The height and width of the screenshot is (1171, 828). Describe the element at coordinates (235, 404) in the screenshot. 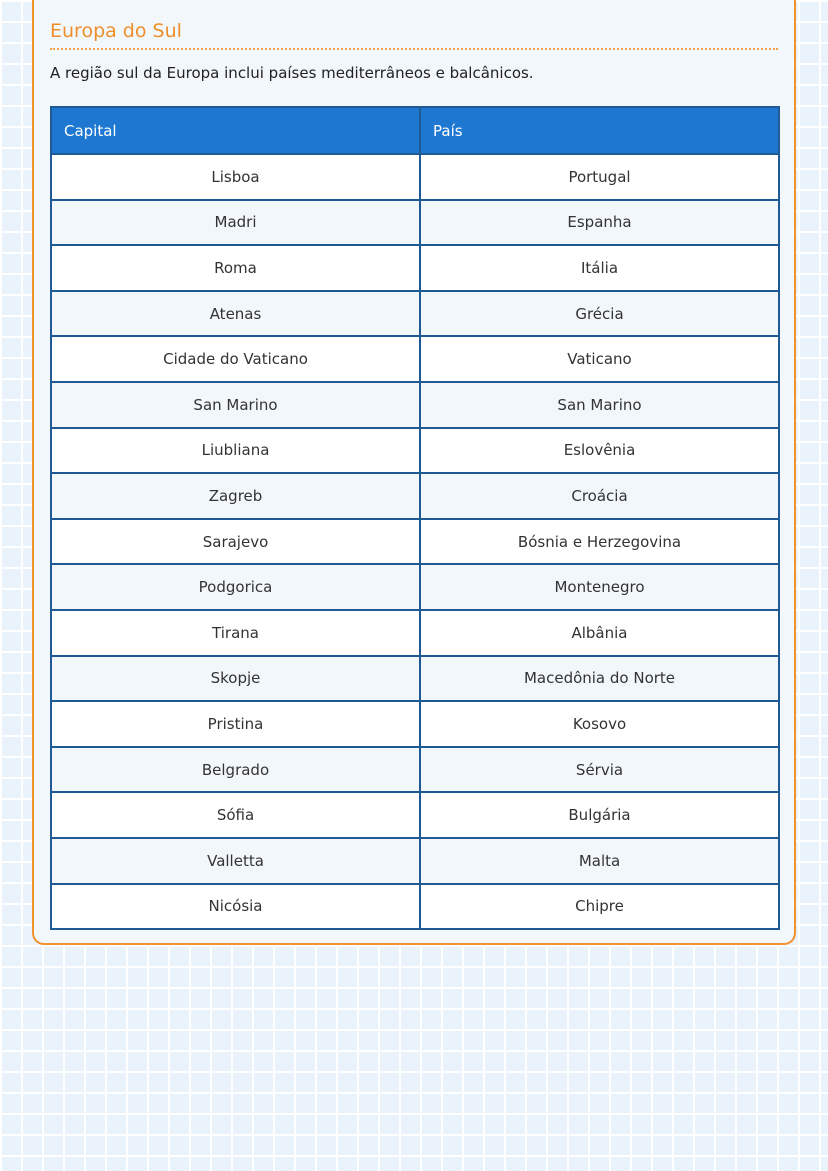

I see `cell-capital: San Marino` at that location.